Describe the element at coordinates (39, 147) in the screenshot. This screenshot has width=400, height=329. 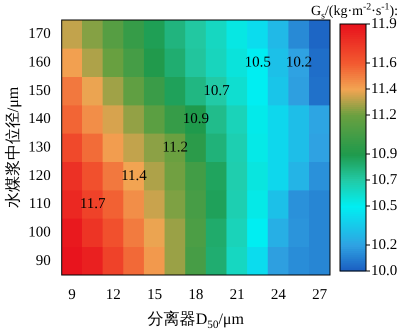
I see `y-tick-label: 130` at that location.